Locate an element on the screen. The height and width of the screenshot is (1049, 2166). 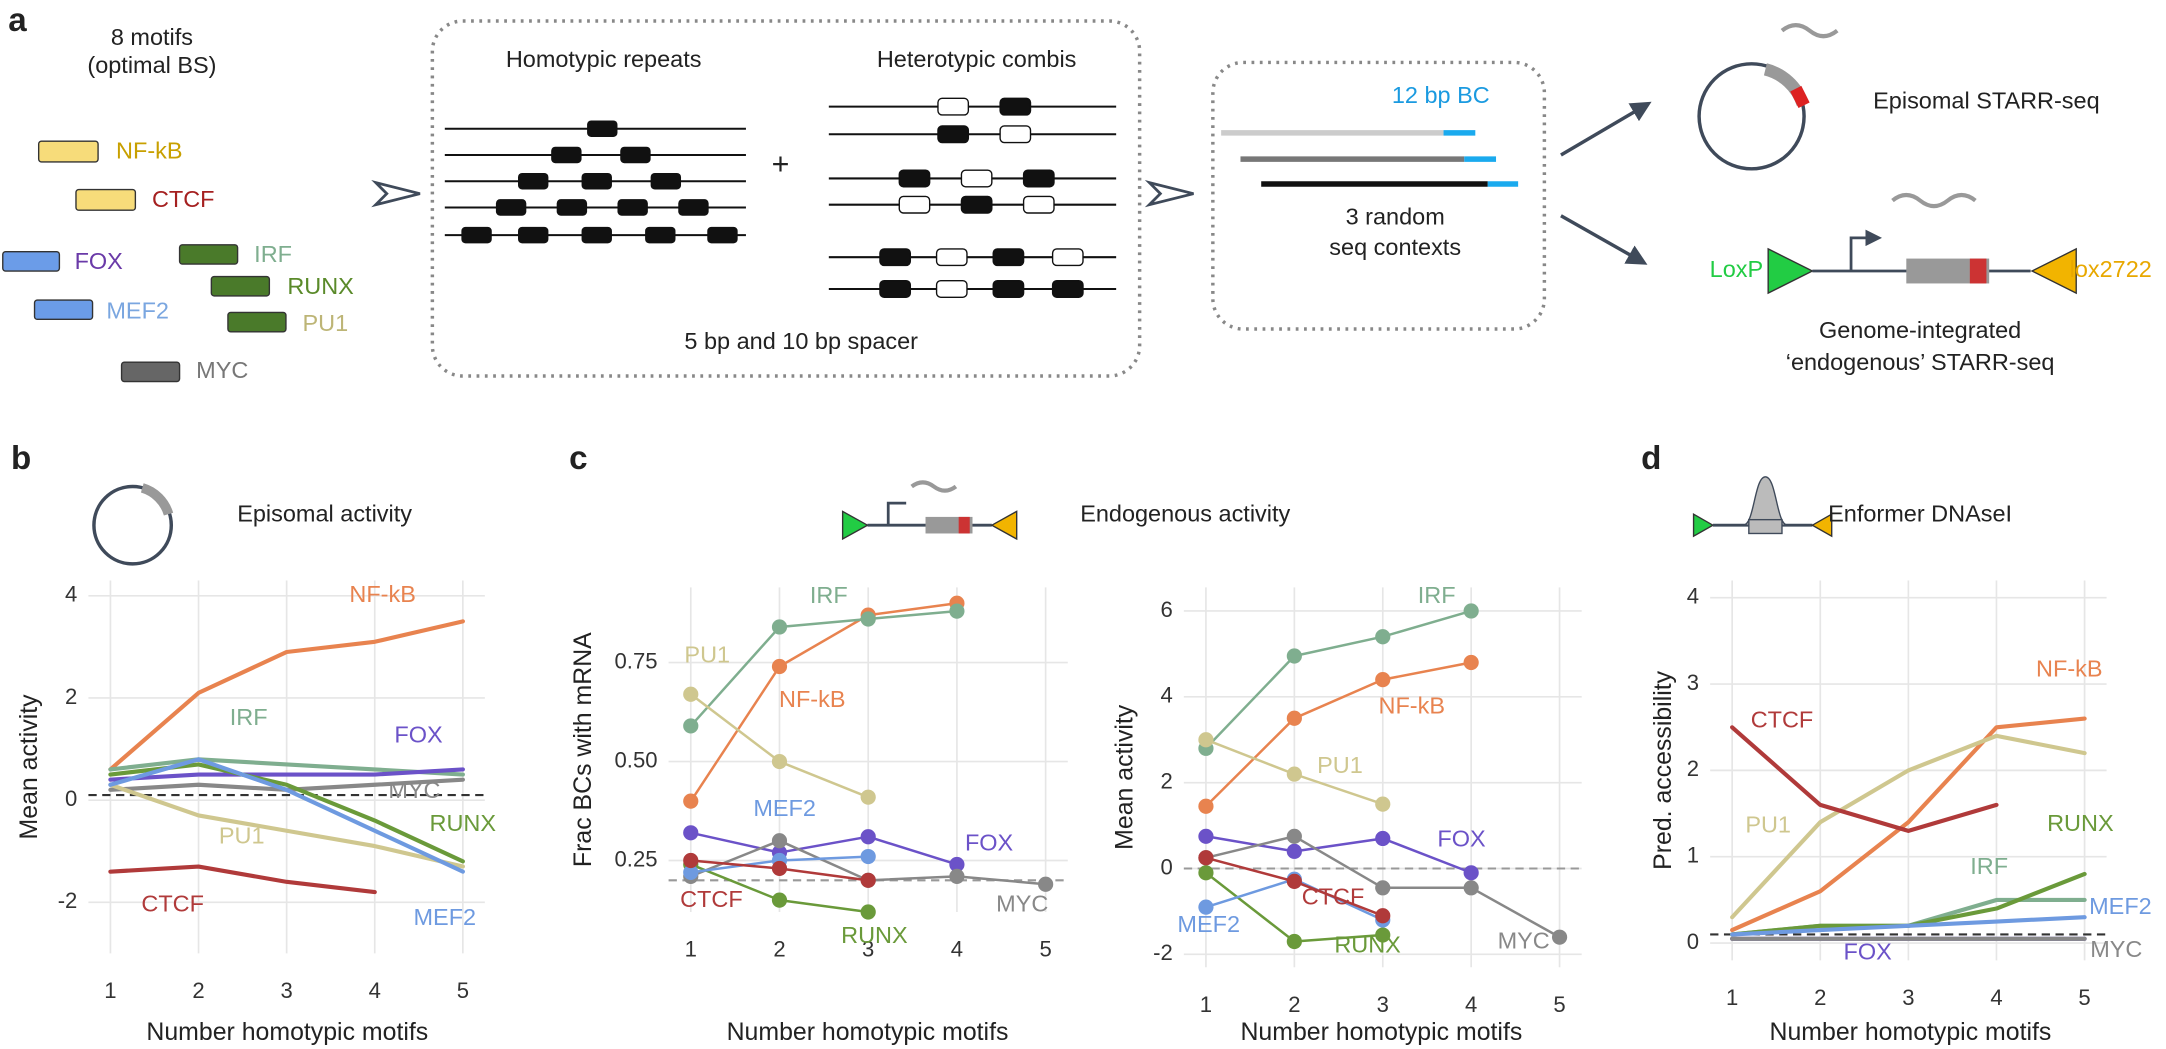
x-tick-label: 1 is located at coordinates (110, 990).